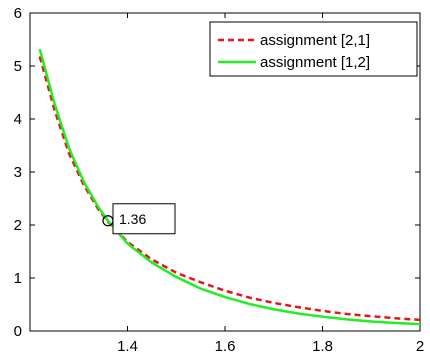 This screenshot has width=430, height=361. What do you see at coordinates (315, 40) in the screenshot?
I see `legend-label-1: assignment [2,1]` at bounding box center [315, 40].